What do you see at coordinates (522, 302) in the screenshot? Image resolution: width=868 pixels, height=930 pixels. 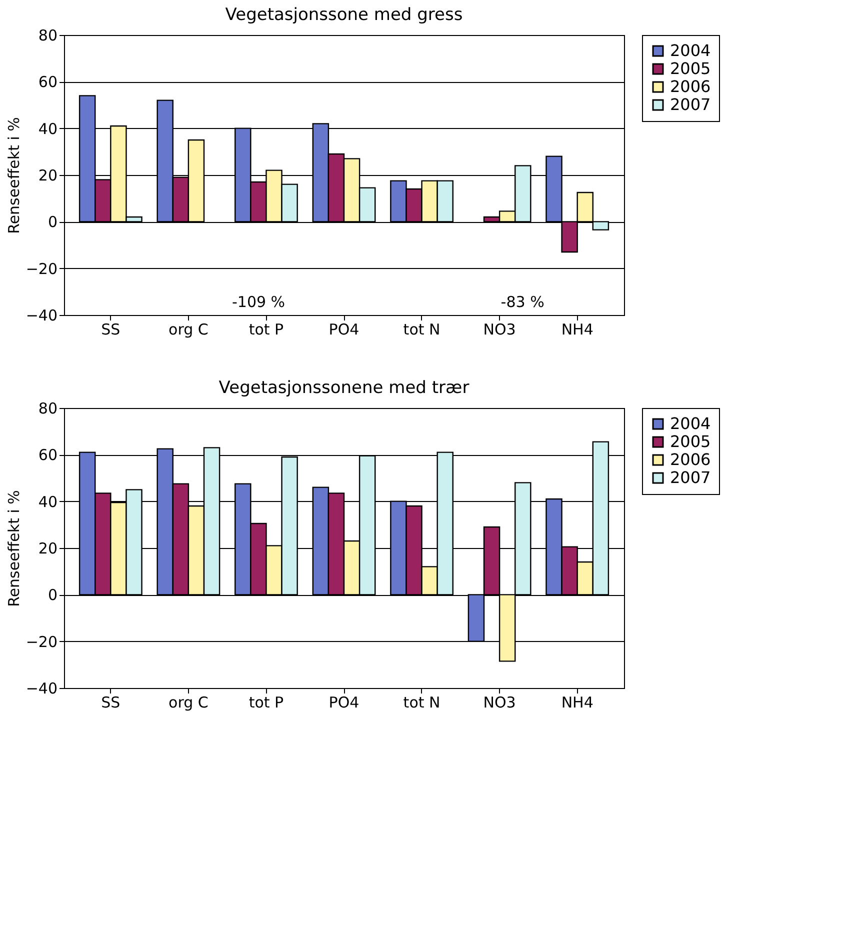 I see `annotation: -83 %` at bounding box center [522, 302].